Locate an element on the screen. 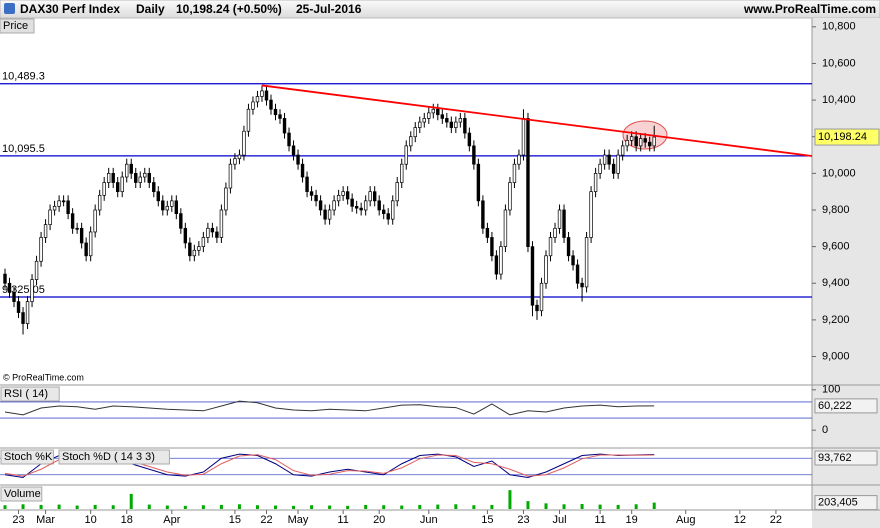  x-tick-label: 20 is located at coordinates (379, 520).